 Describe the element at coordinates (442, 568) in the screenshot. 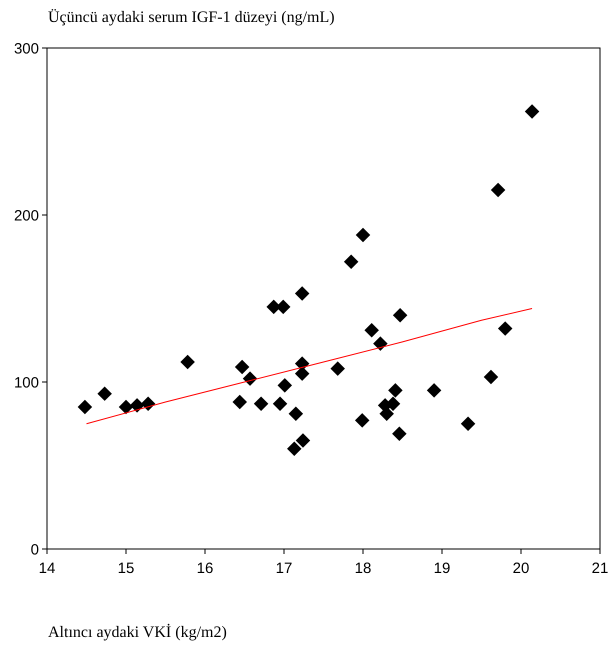

I see `x-tick-label: 19` at that location.